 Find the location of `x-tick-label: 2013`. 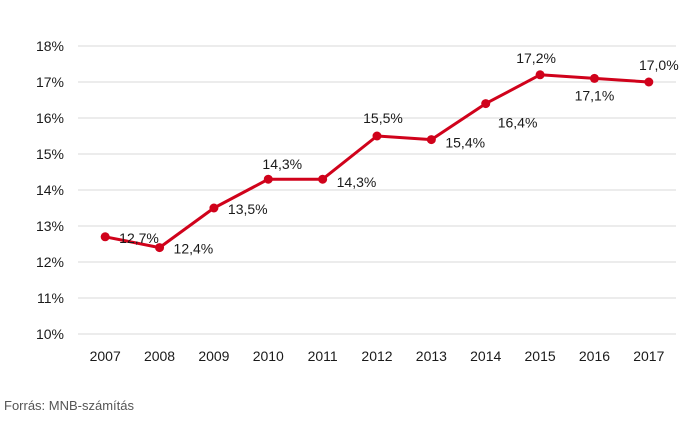

x-tick-label: 2013 is located at coordinates (431, 356).